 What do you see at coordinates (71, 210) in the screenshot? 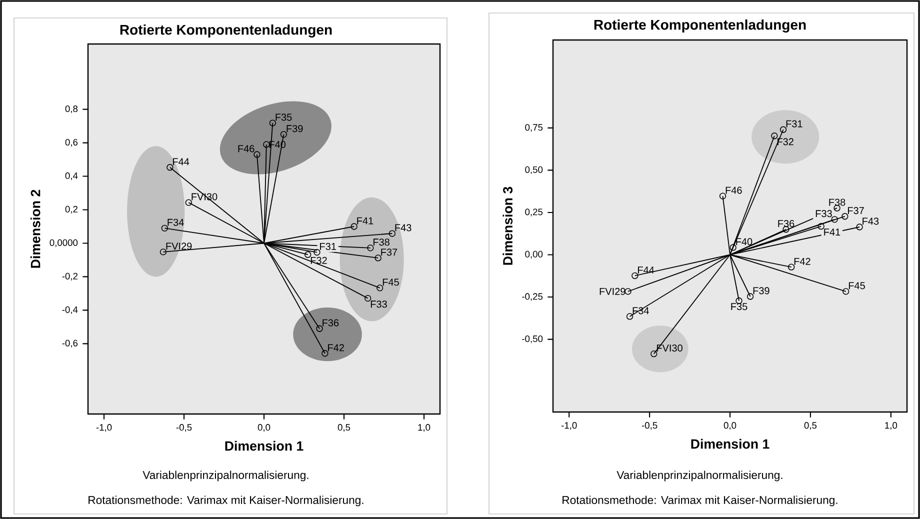
I see `y-tick-label: 0,2` at bounding box center [71, 210].